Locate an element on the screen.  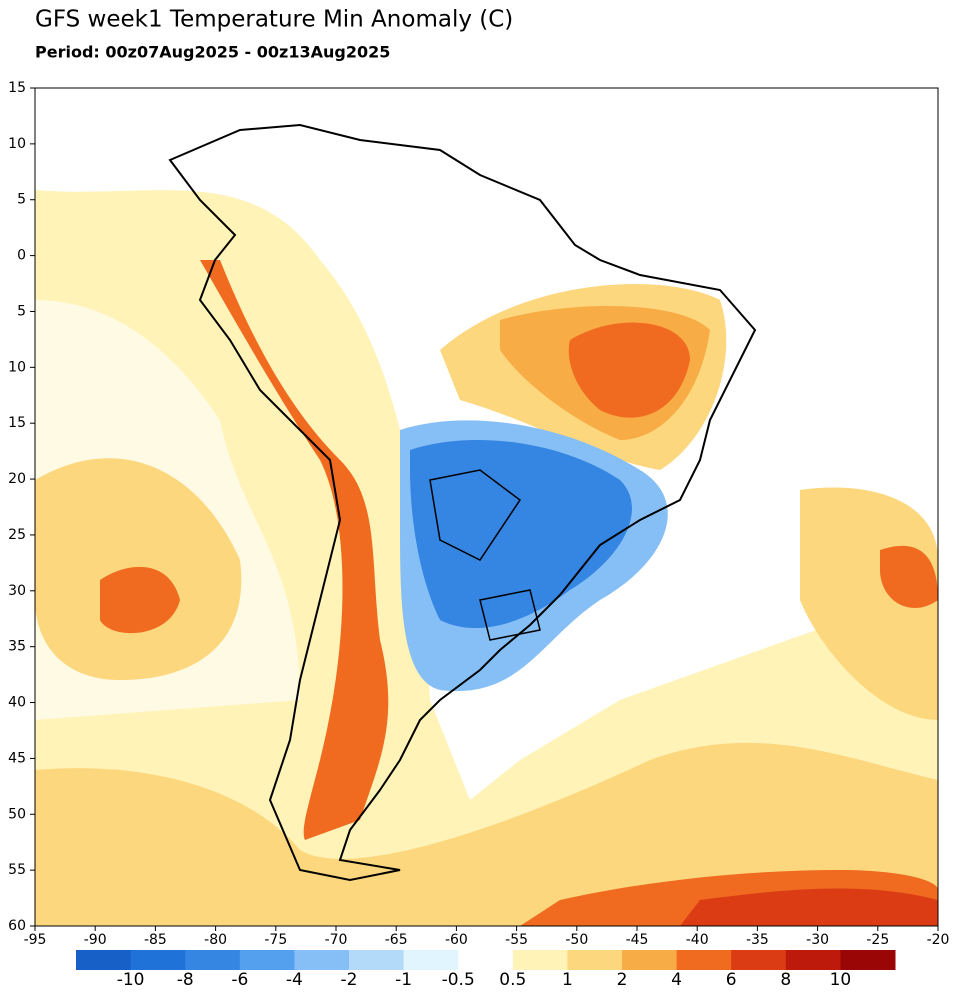
colorbar-label: 1 is located at coordinates (567, 980).